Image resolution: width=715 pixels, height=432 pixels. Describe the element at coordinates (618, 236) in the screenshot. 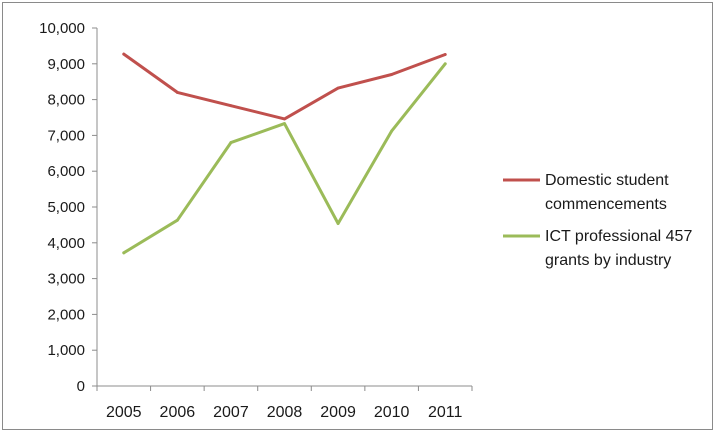

I see `legend-label-2: ICT professional 457` at that location.